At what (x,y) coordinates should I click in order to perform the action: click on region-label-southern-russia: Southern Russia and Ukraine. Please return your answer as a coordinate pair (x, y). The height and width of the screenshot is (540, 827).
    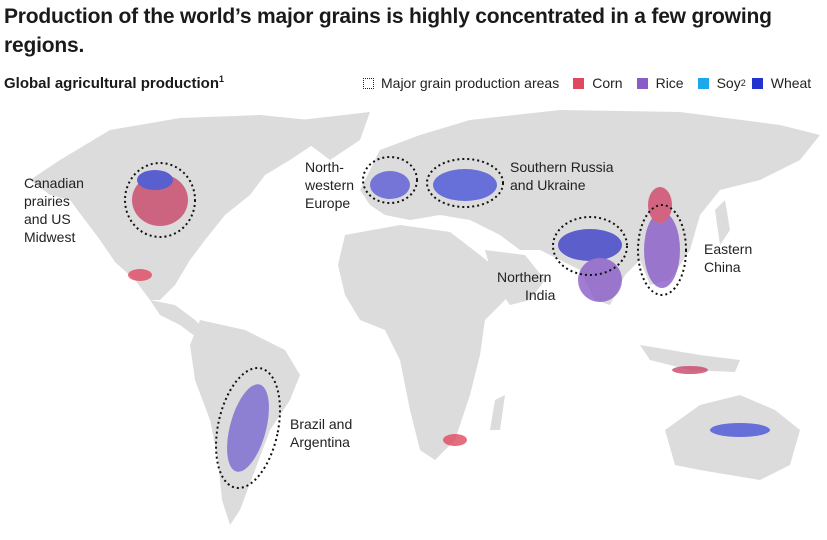
    Looking at the image, I should click on (562, 176).